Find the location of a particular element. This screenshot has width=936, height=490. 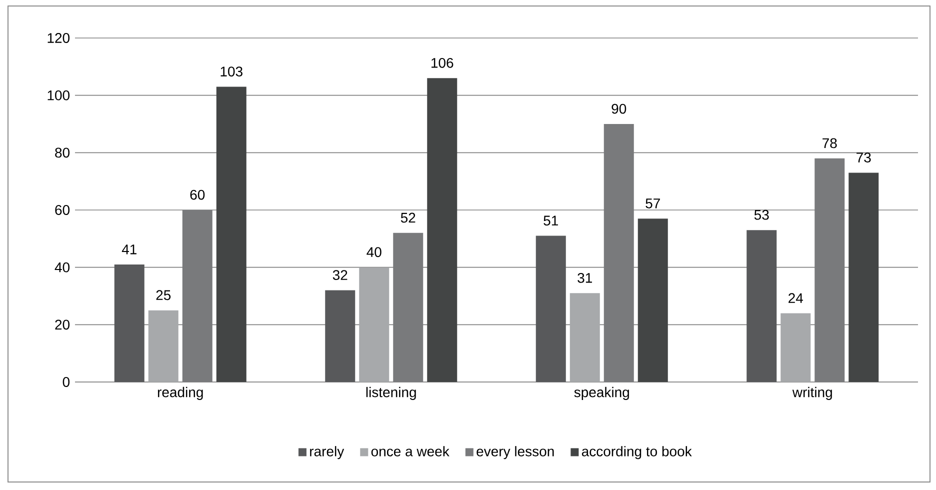

data-label: 57 is located at coordinates (653, 203).